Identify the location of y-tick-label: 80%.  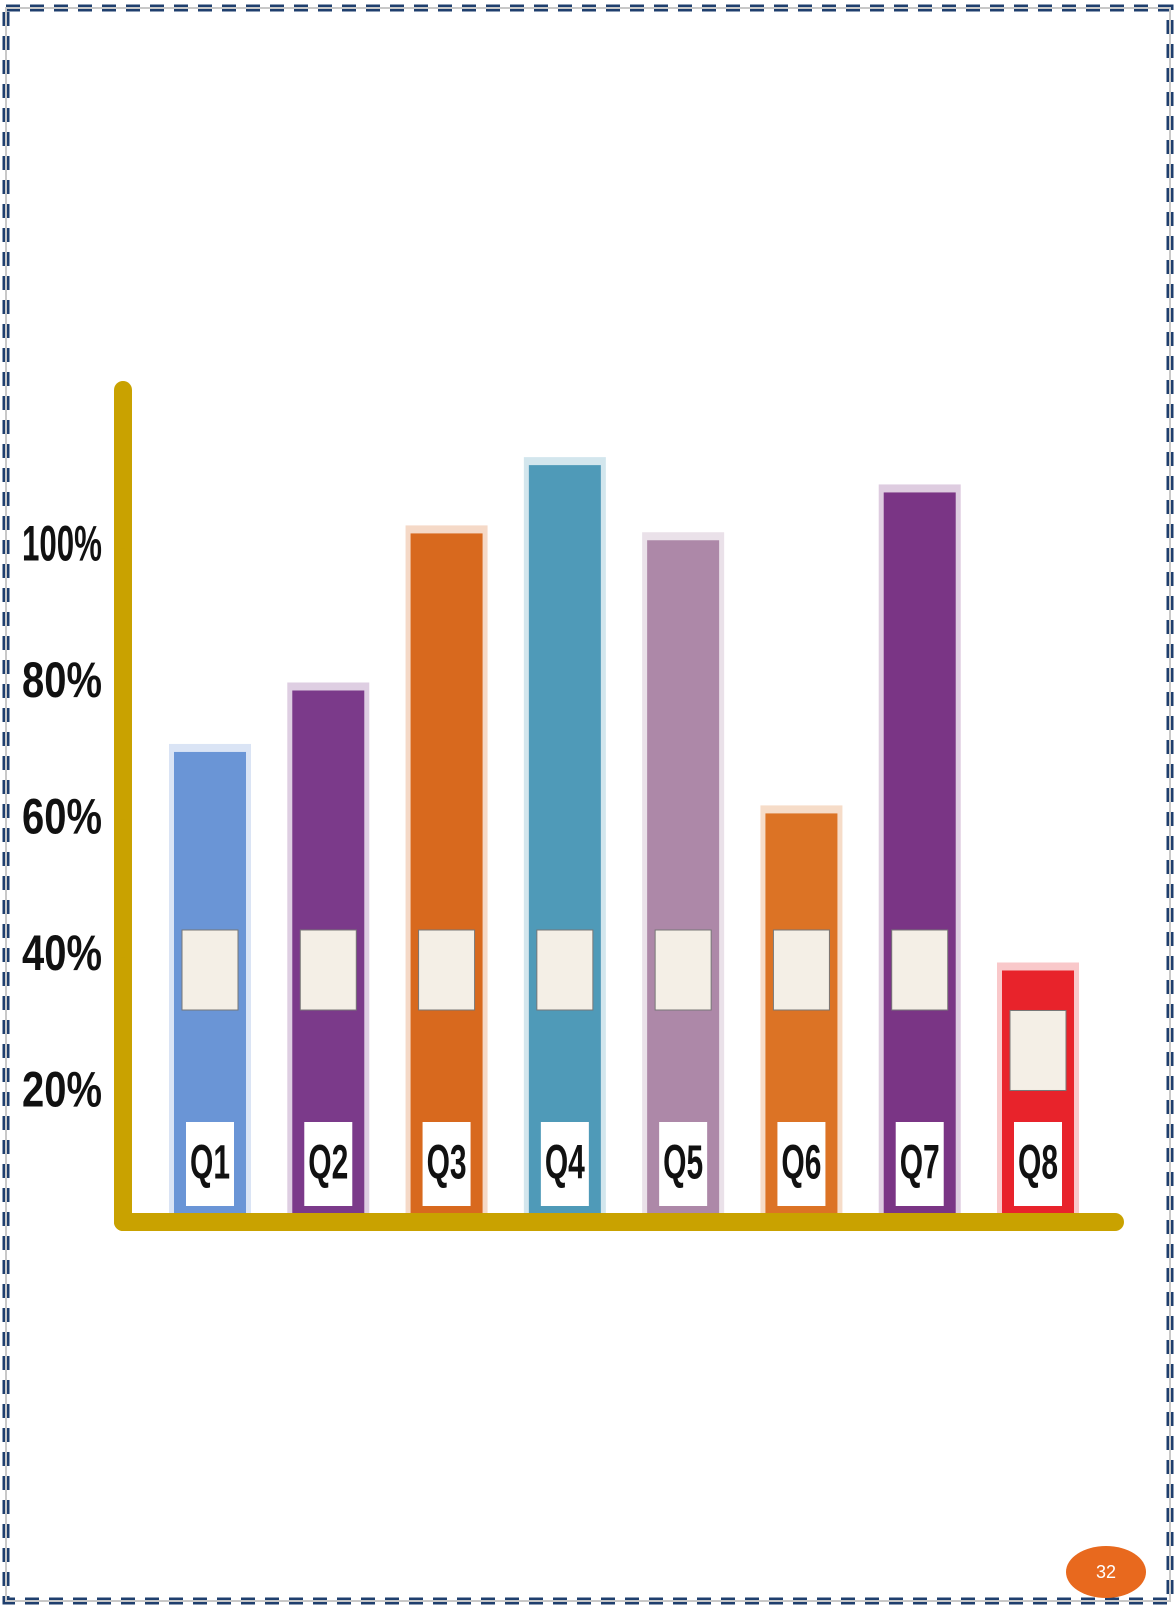
(62, 680).